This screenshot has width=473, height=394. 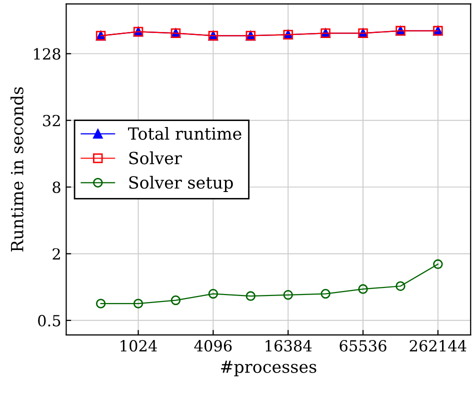 I want to click on x-tick-label: 1024, so click(x=138, y=346).